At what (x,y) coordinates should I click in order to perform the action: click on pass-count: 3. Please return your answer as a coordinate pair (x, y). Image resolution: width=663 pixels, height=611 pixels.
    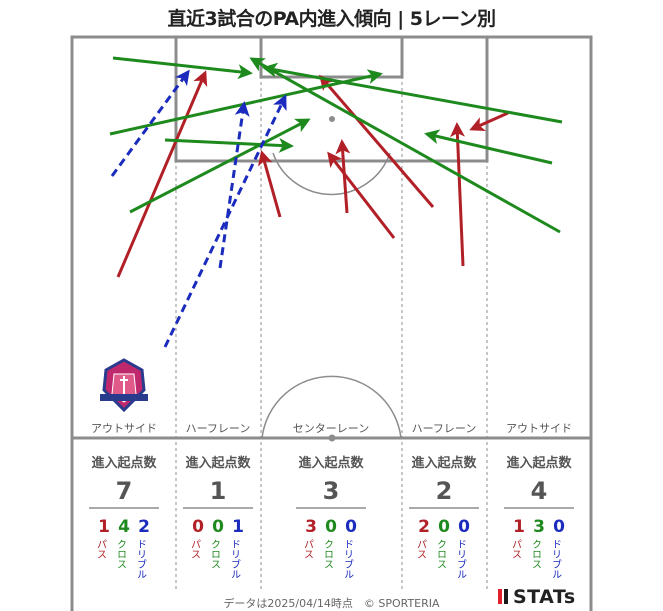
    Looking at the image, I should click on (311, 527).